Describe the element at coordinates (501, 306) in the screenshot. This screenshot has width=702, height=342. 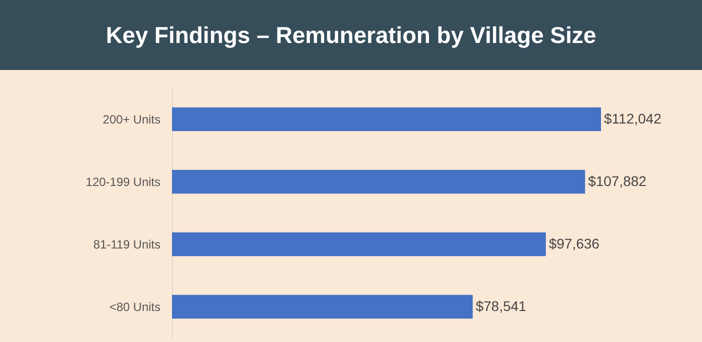
I see `data-label: $78,541` at that location.